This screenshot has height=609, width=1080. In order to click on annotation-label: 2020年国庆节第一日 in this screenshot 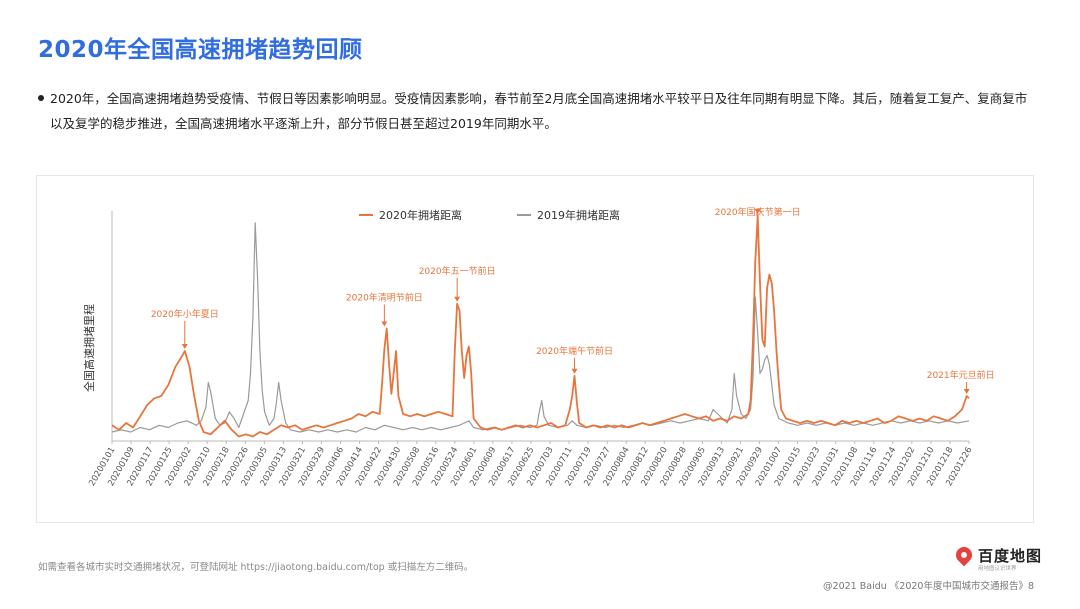, I will do `click(758, 212)`.